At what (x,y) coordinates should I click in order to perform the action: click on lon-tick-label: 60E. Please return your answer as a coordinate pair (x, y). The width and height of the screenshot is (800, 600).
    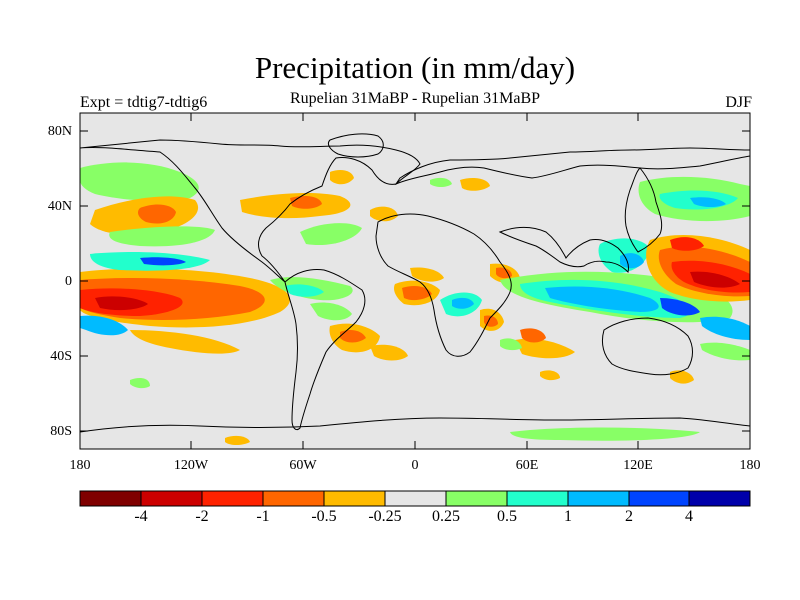
    Looking at the image, I should click on (527, 465).